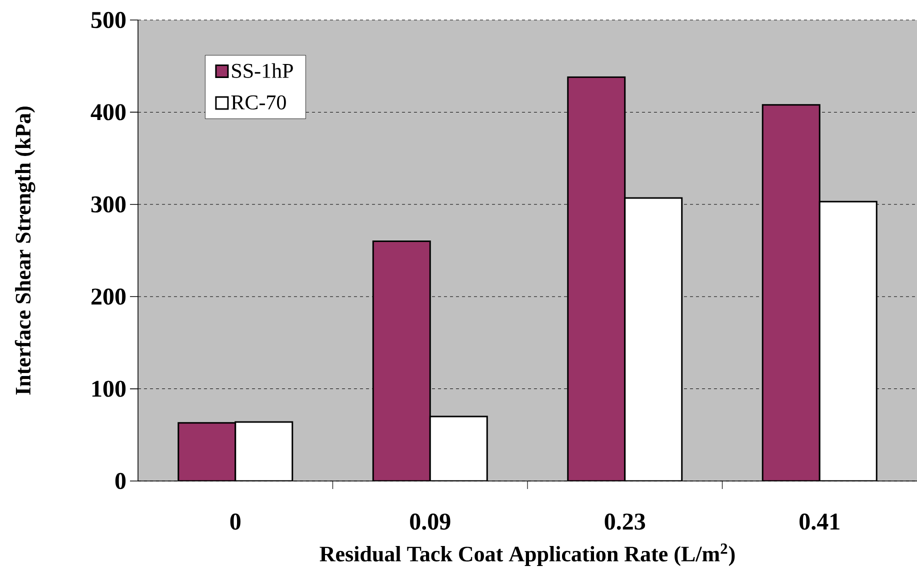 The height and width of the screenshot is (576, 917). Describe the element at coordinates (120, 481) in the screenshot. I see `y-tick-label: 0` at that location.